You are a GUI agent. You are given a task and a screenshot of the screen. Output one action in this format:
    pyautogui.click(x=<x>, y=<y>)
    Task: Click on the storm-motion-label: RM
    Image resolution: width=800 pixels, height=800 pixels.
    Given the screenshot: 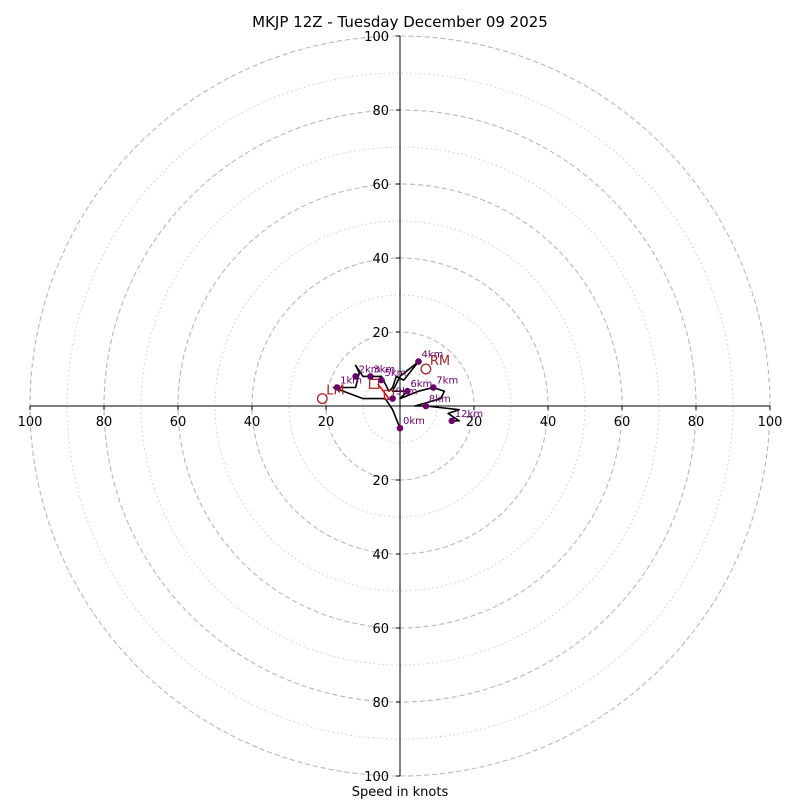 What is the action you would take?
    pyautogui.click(x=440, y=361)
    